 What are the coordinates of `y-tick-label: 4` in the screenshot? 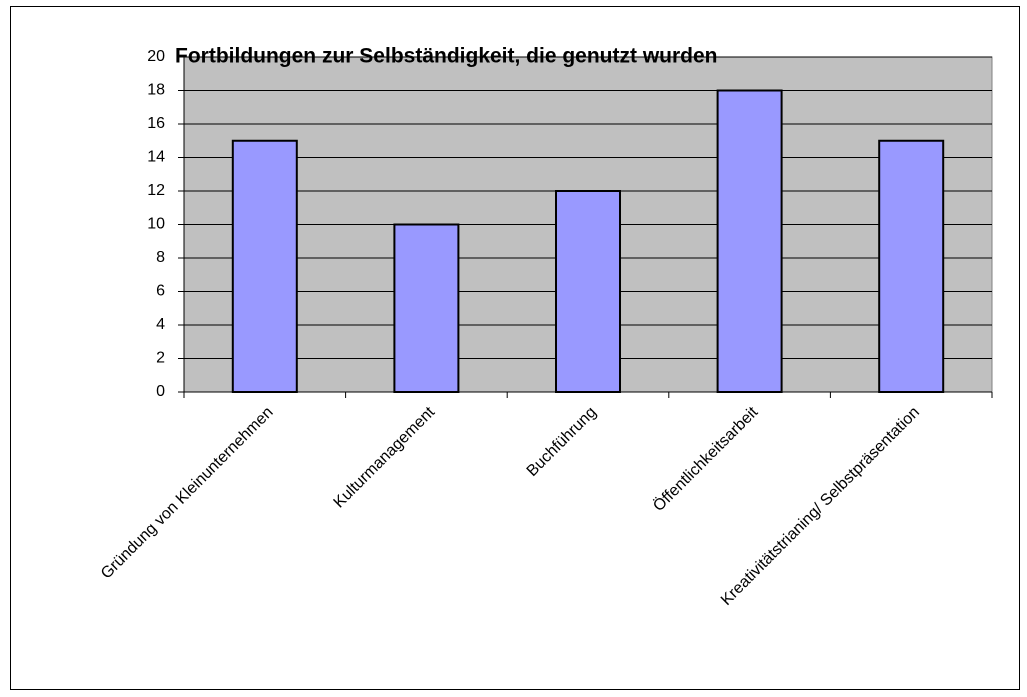 It's located at (160, 324).